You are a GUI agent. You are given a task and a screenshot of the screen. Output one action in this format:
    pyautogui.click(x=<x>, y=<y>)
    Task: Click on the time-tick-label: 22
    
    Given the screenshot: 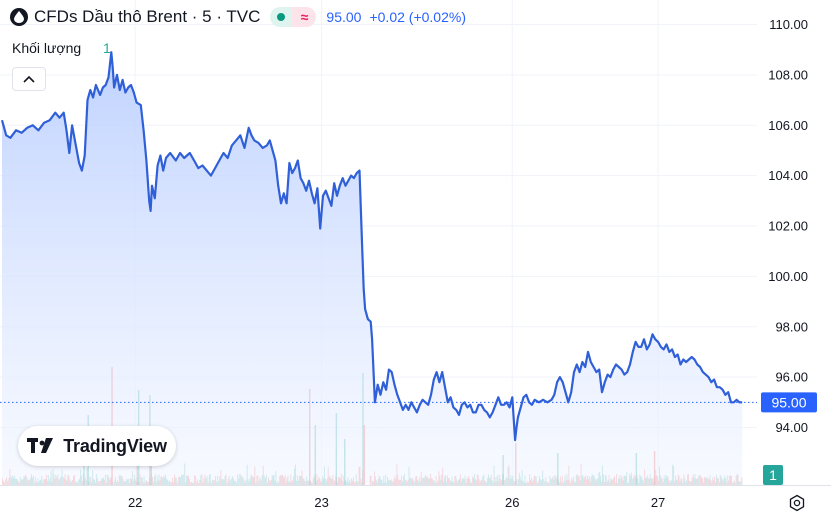 What is the action you would take?
    pyautogui.click(x=135, y=502)
    